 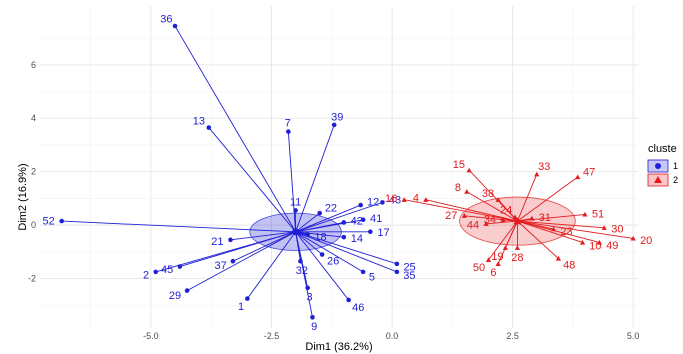 I want to click on x-tick-label: 5.0, so click(x=633, y=336).